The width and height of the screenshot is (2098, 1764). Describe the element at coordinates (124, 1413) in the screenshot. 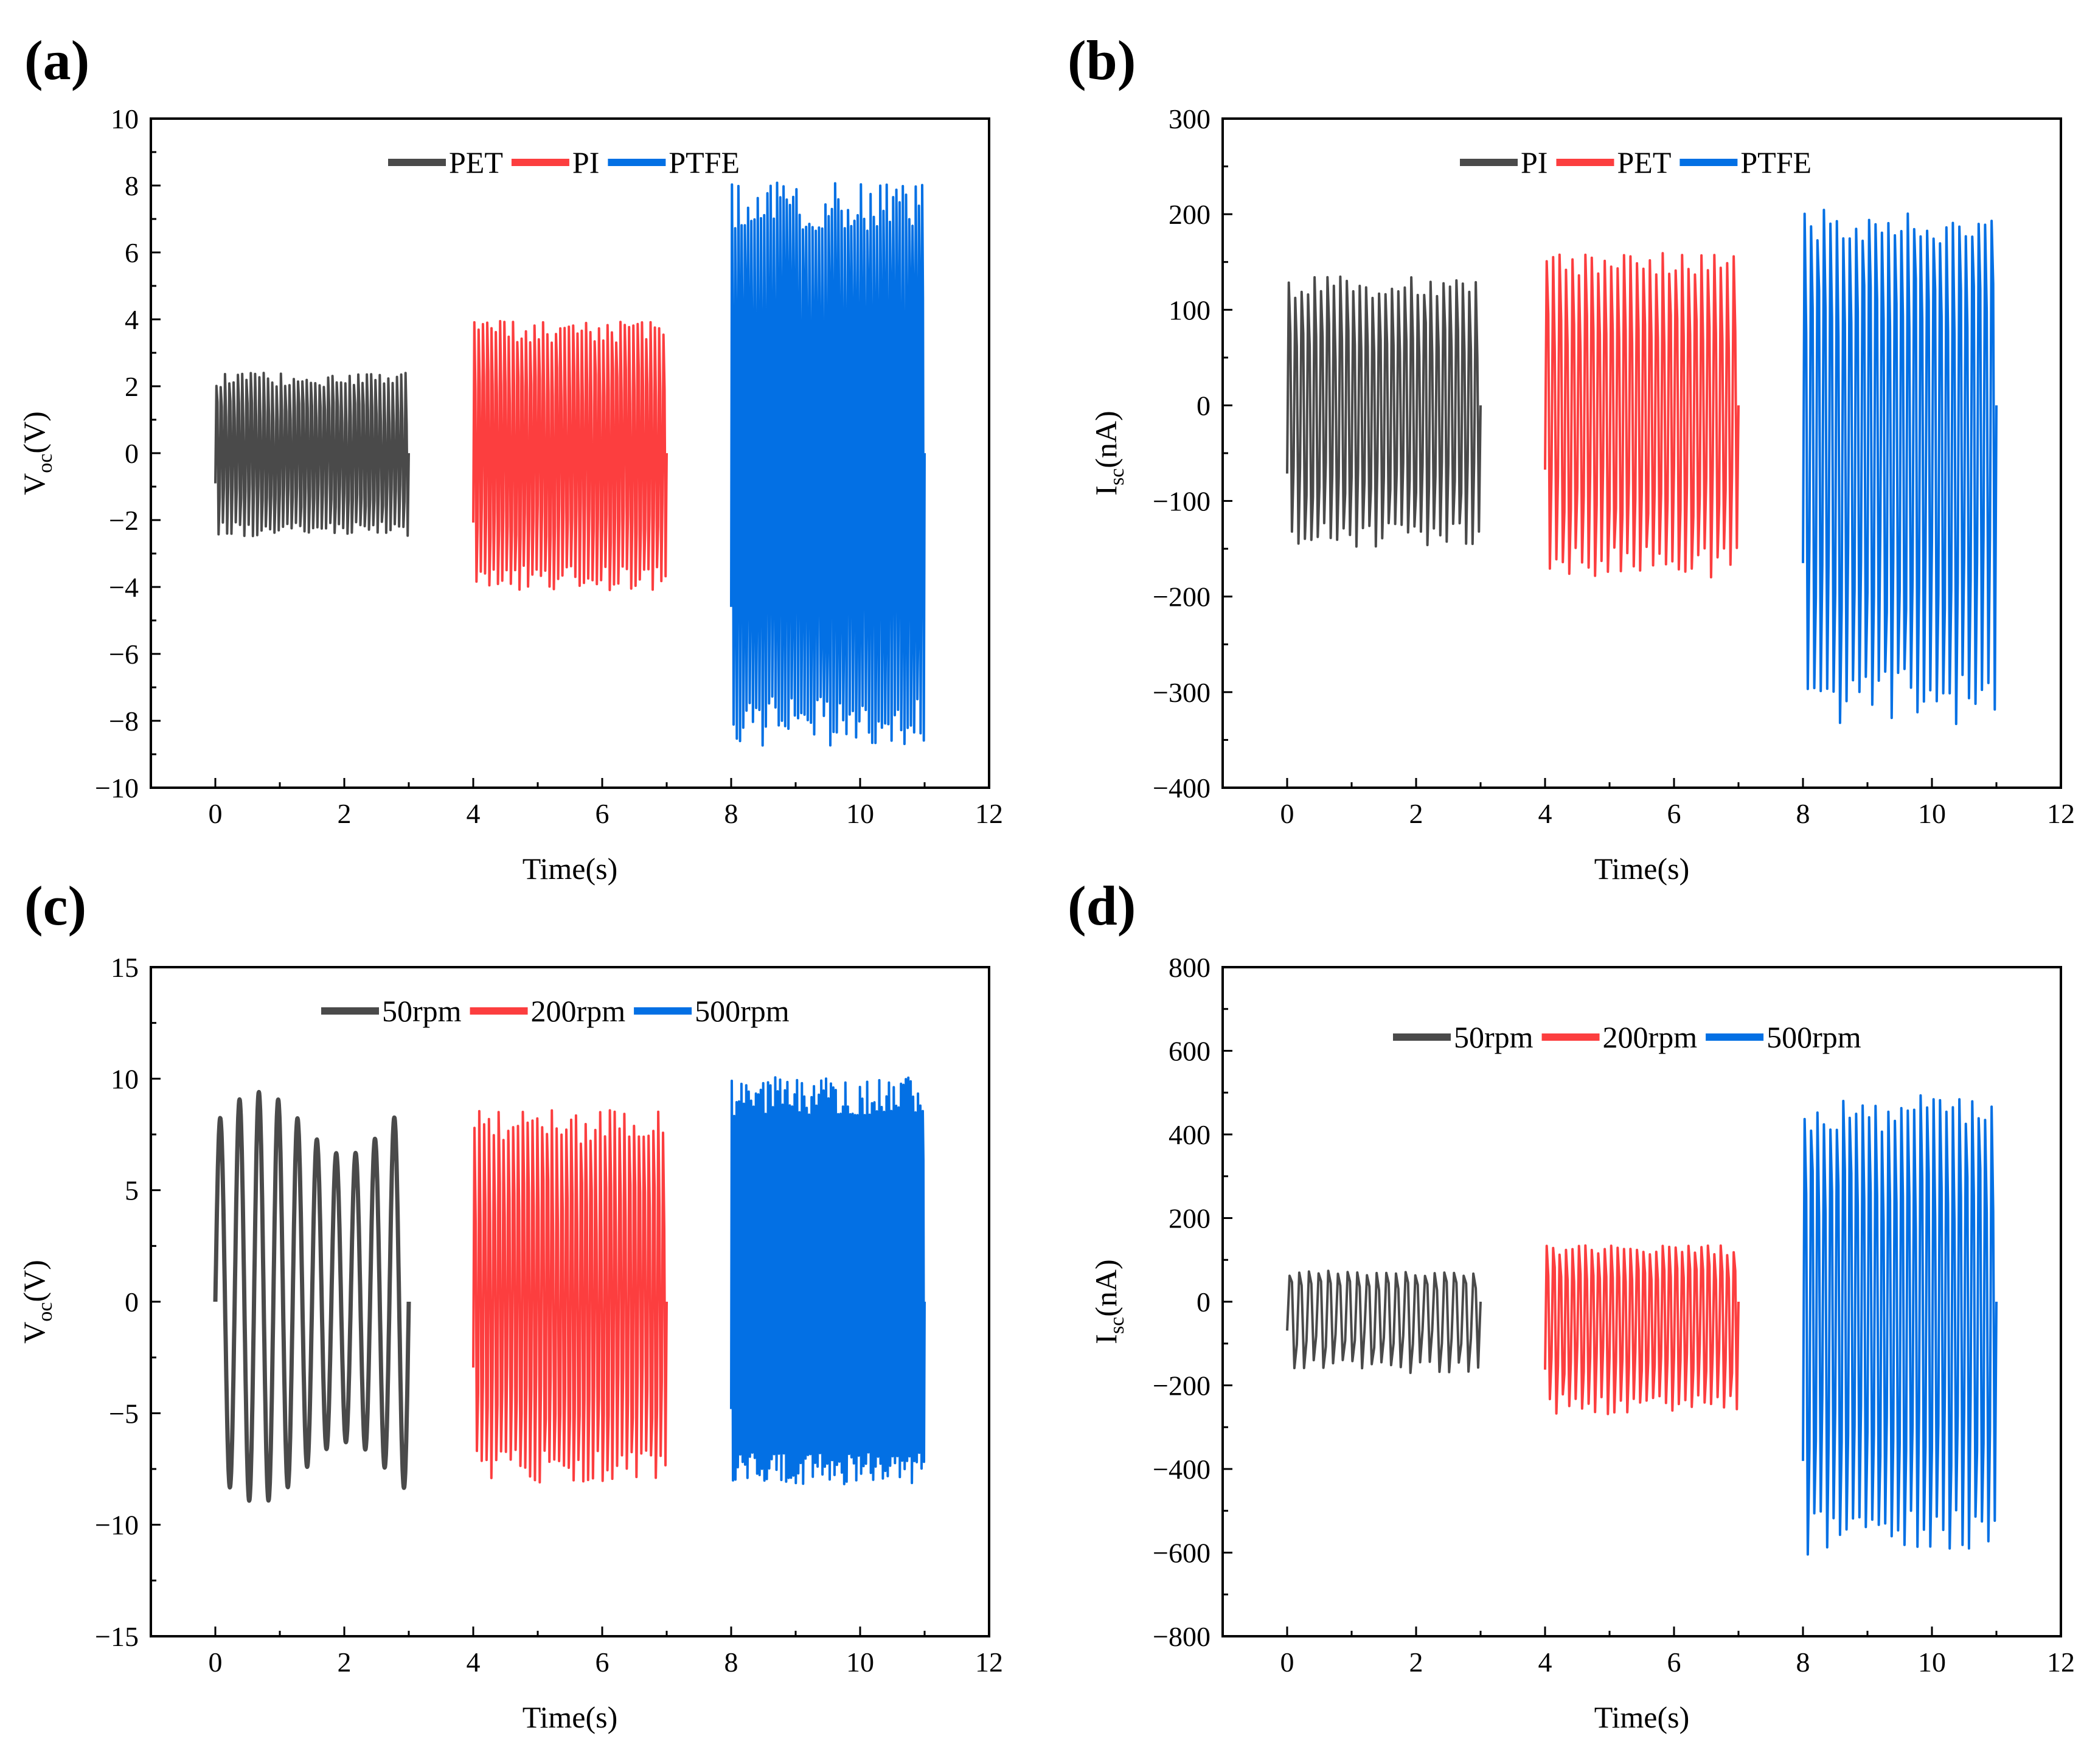

I see `y-tick-label: −5` at that location.